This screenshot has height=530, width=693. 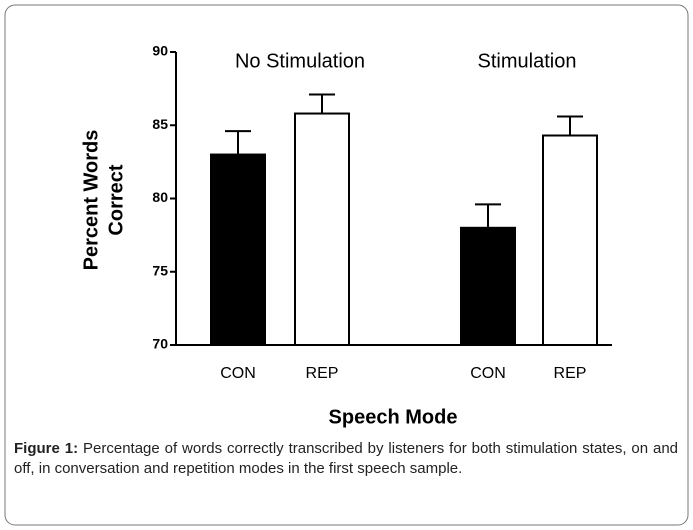 I want to click on y-axis-label: Correct, so click(x=116, y=199).